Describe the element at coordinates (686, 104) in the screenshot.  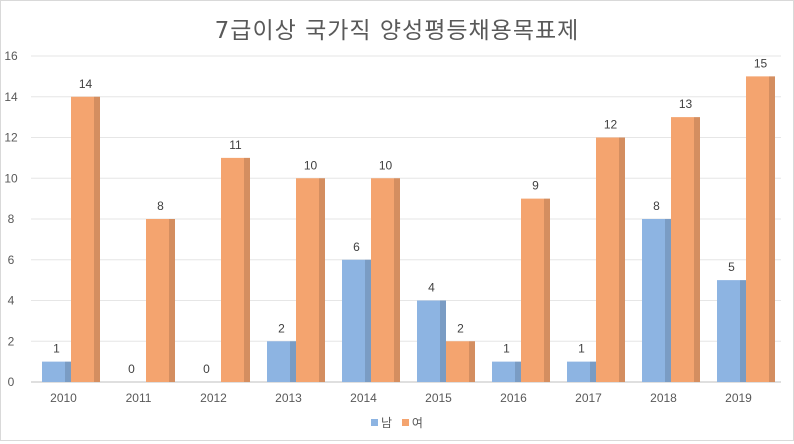
I see `data-label: 13` at that location.